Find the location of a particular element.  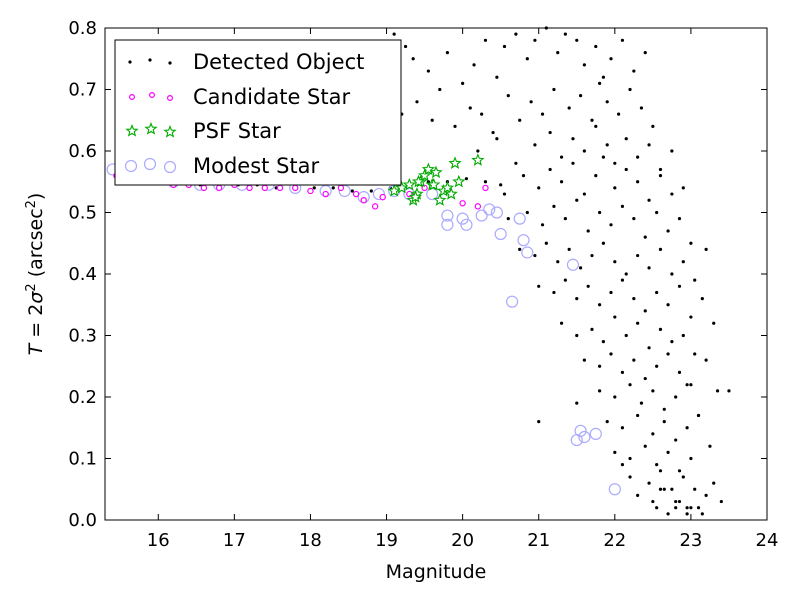

x-tick-label: 19 is located at coordinates (386, 540).